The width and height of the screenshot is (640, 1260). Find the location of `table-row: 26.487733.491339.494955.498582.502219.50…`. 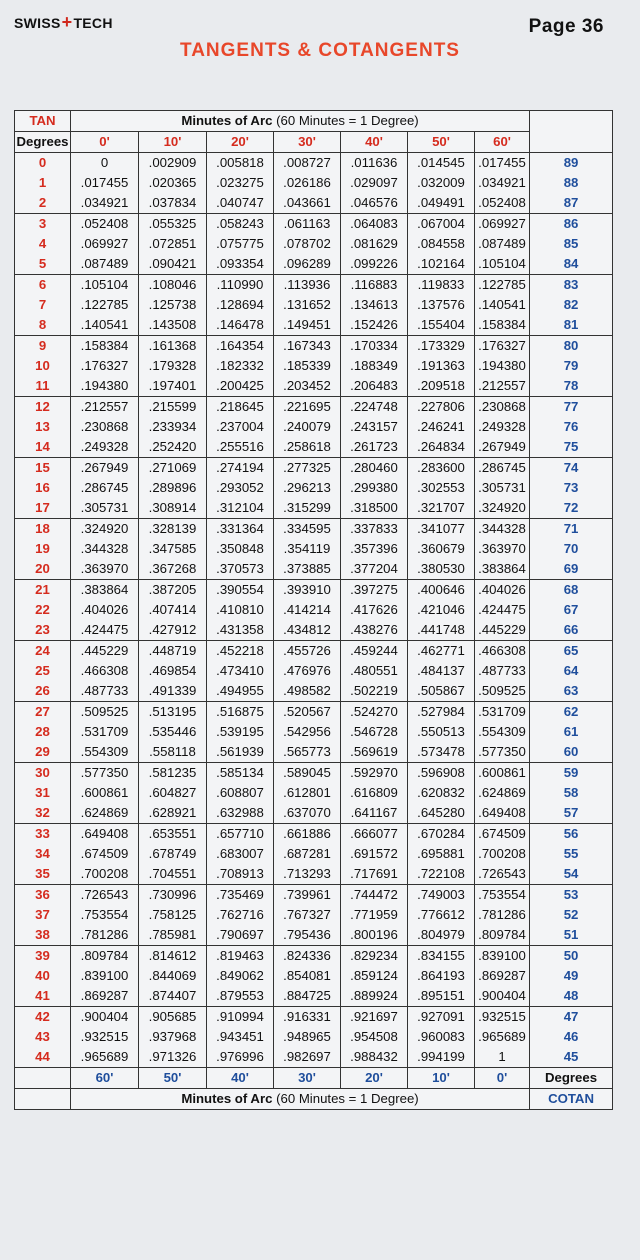

table-row: 26.487733.491339.494955.498582.502219.50… is located at coordinates (314, 691).